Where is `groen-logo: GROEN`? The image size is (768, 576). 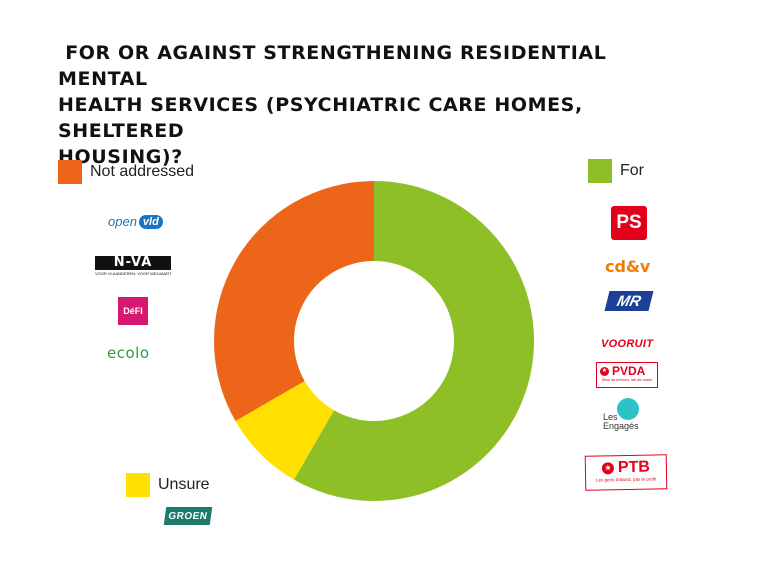
groen-logo: GROEN is located at coordinates (188, 516).